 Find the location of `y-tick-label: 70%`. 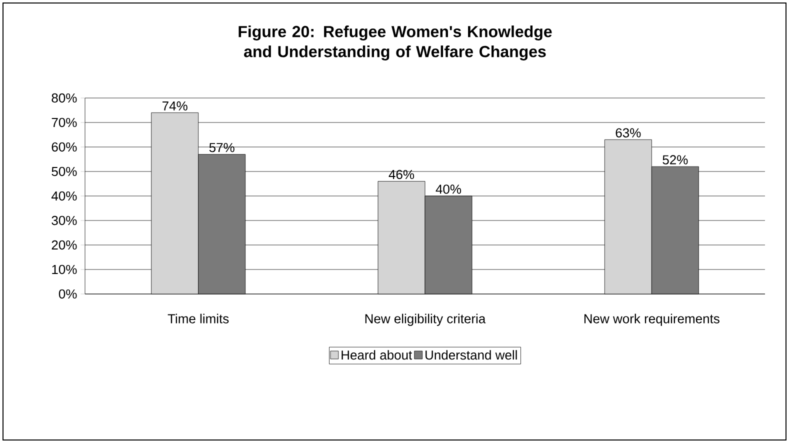

y-tick-label: 70% is located at coordinates (64, 123).